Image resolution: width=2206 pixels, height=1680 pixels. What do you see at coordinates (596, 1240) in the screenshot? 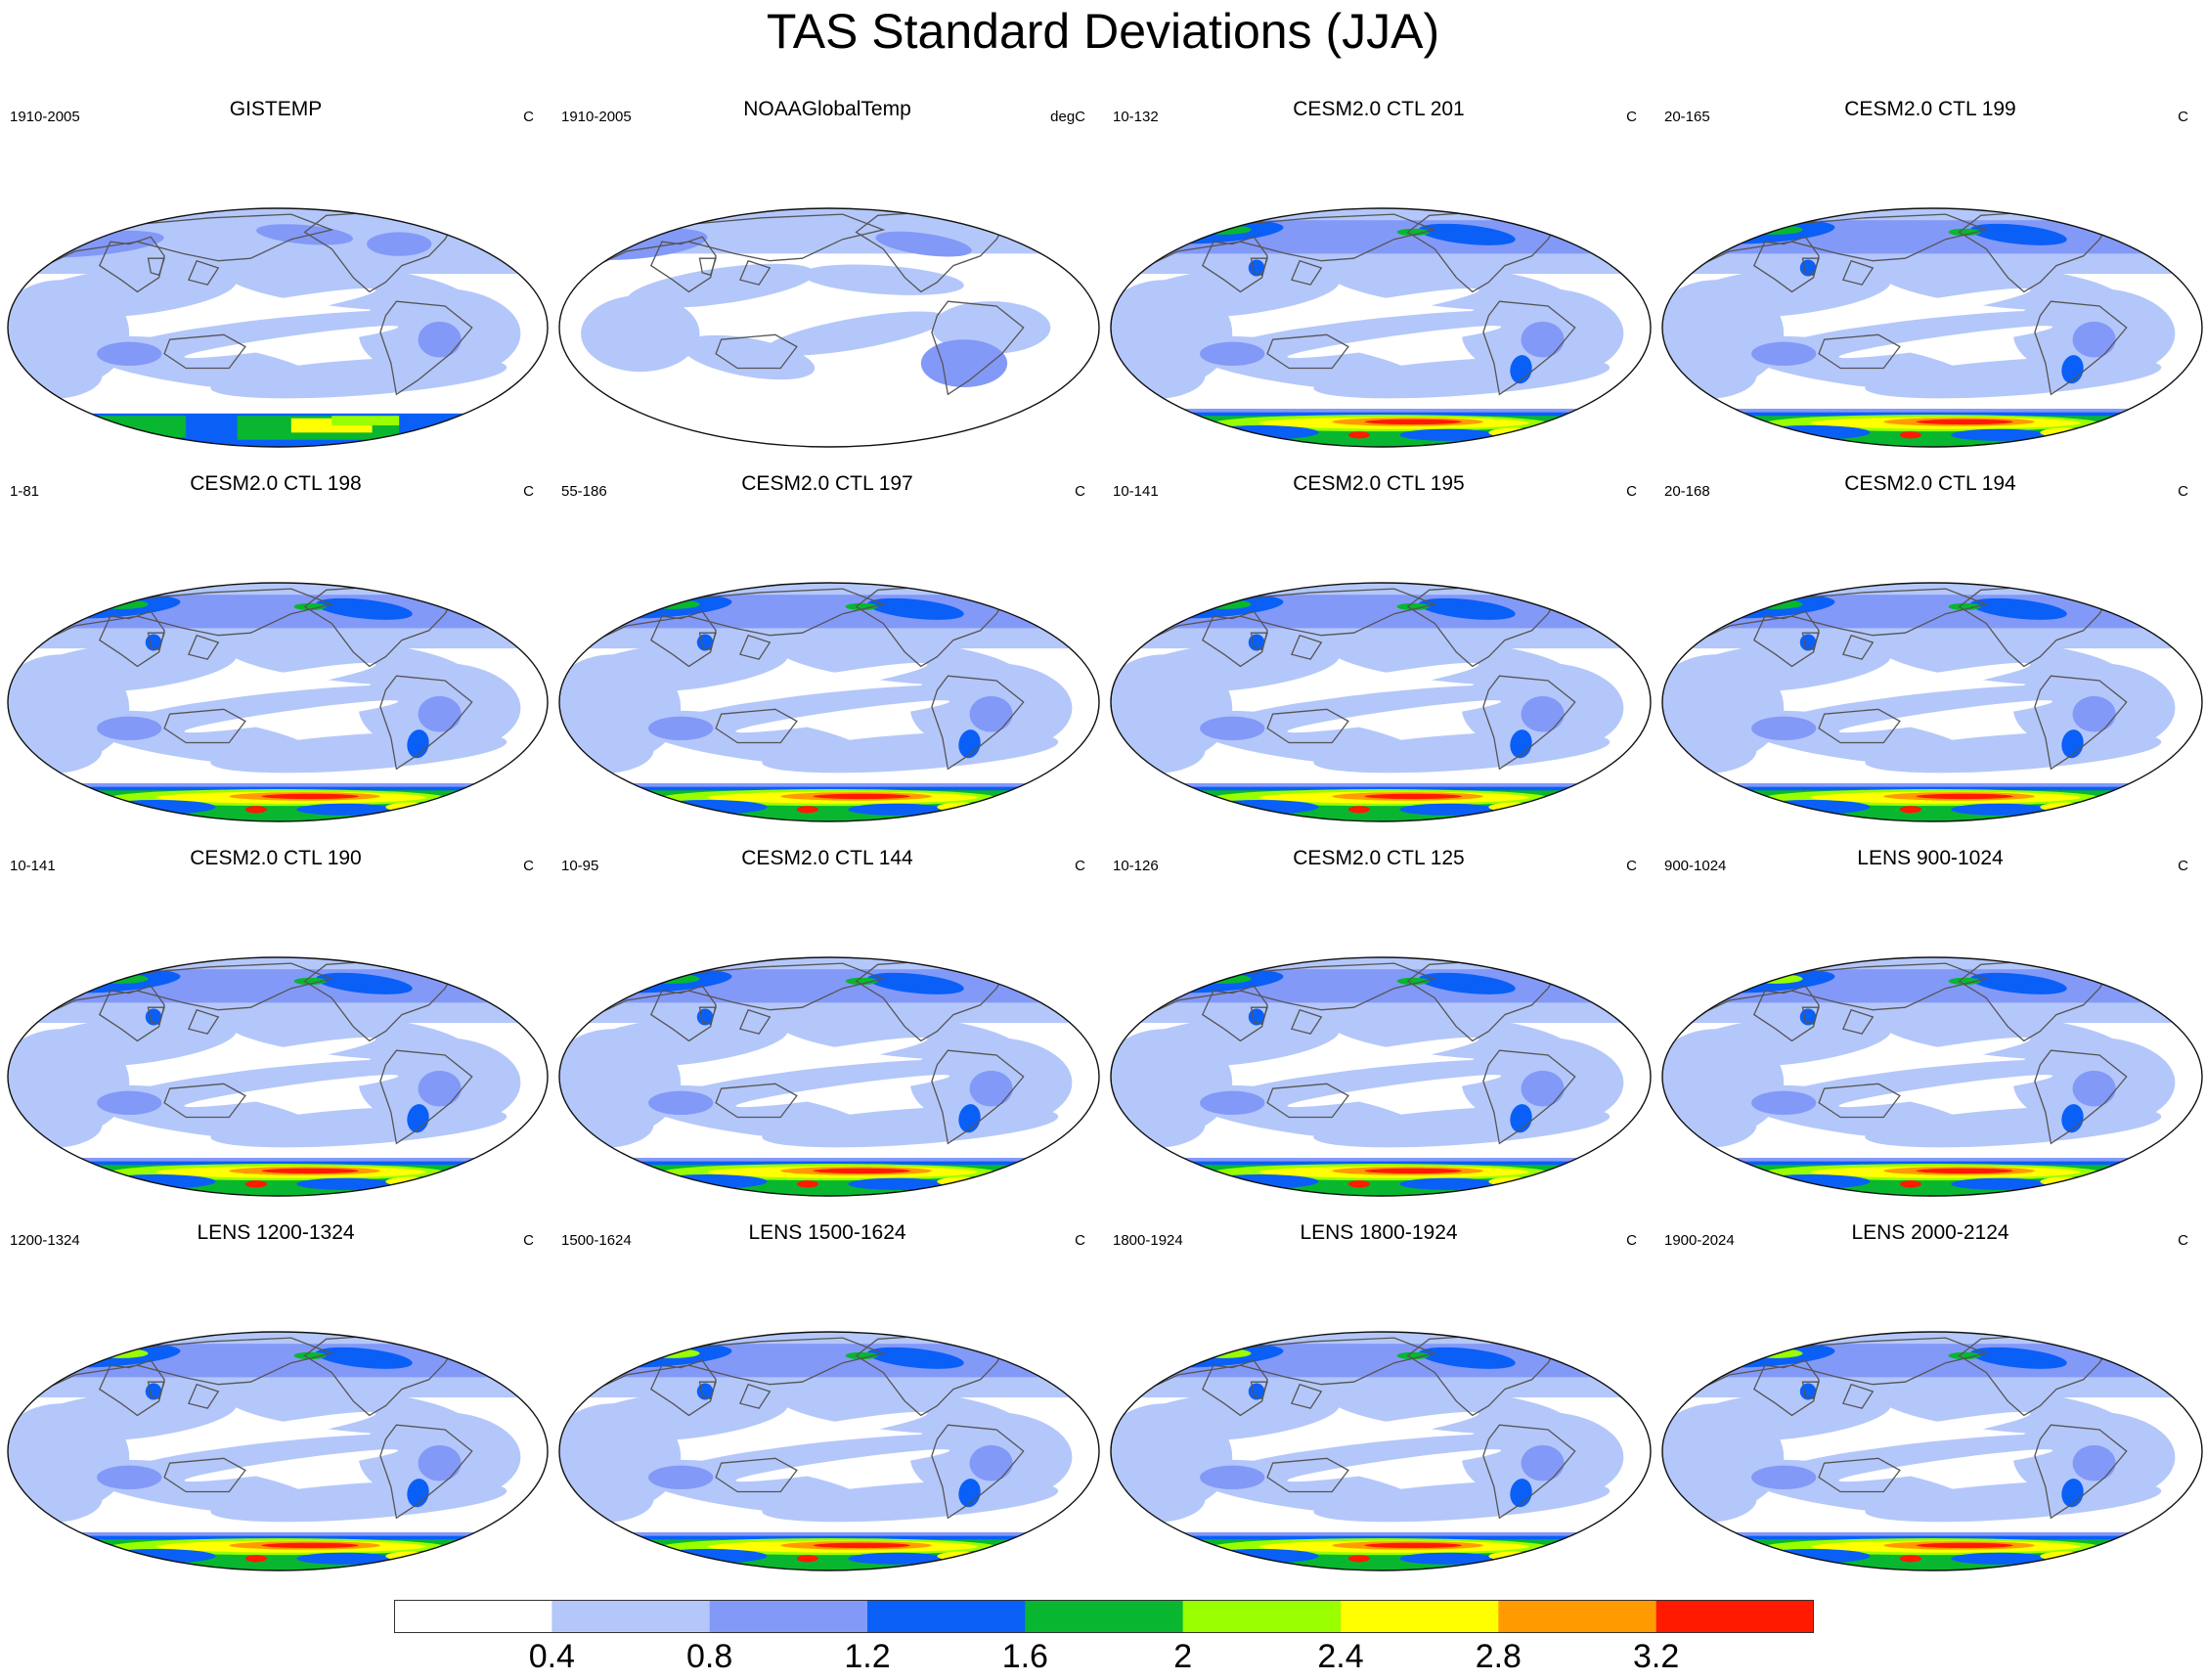
I see `panel-years: 1500-1624` at bounding box center [596, 1240].